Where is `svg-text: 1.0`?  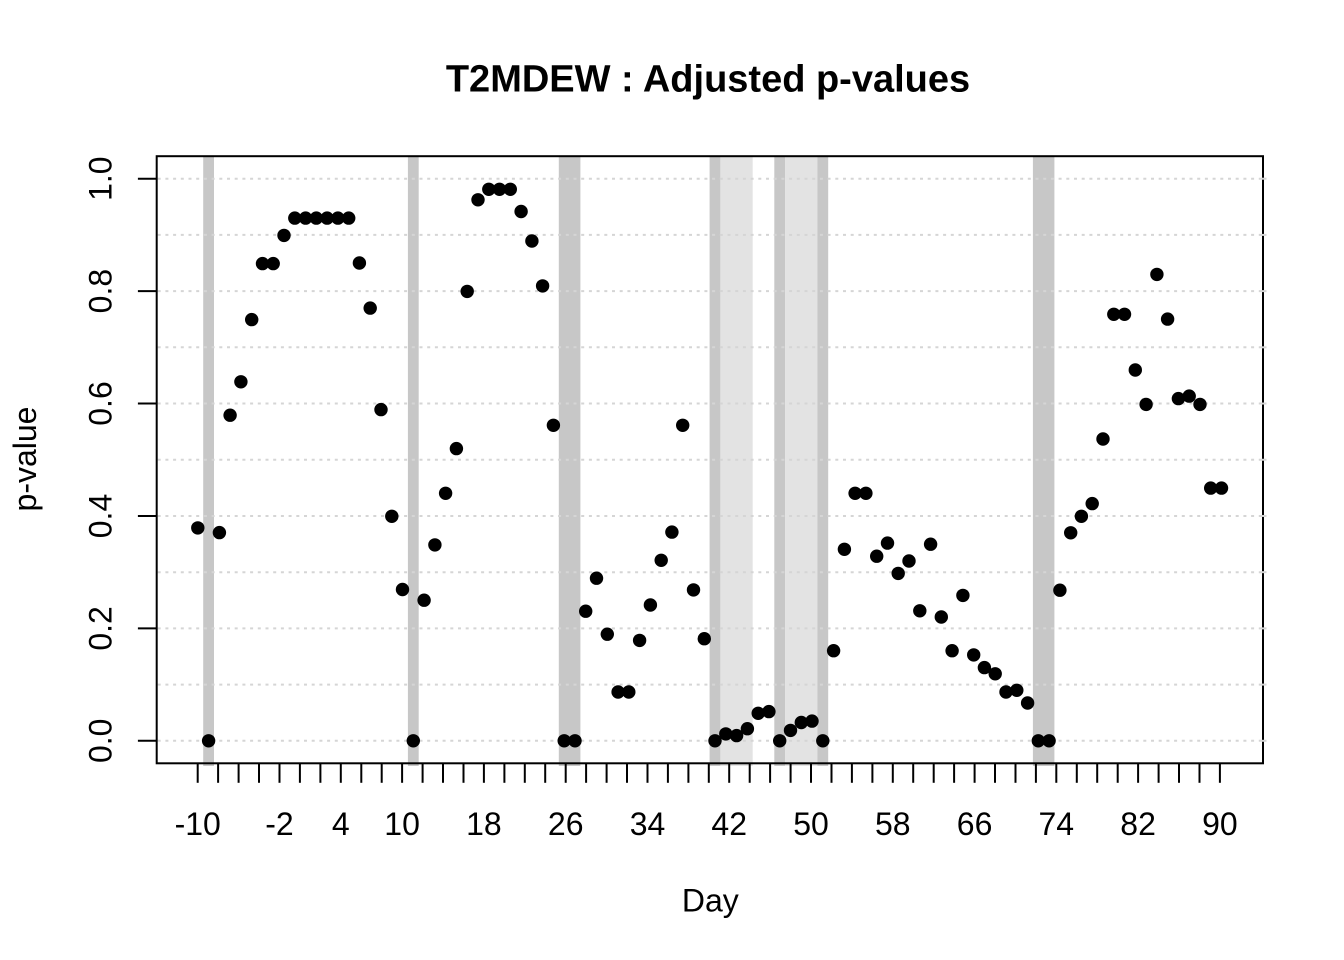
svg-text: 1.0 is located at coordinates (101, 178).